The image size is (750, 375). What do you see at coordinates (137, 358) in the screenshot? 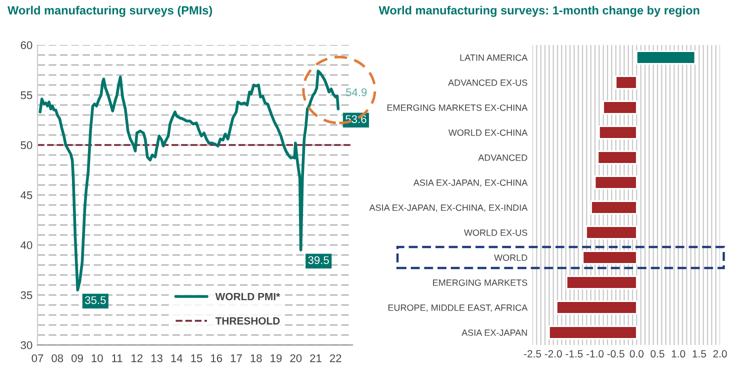
I see `x-tick-label: 12` at bounding box center [137, 358].